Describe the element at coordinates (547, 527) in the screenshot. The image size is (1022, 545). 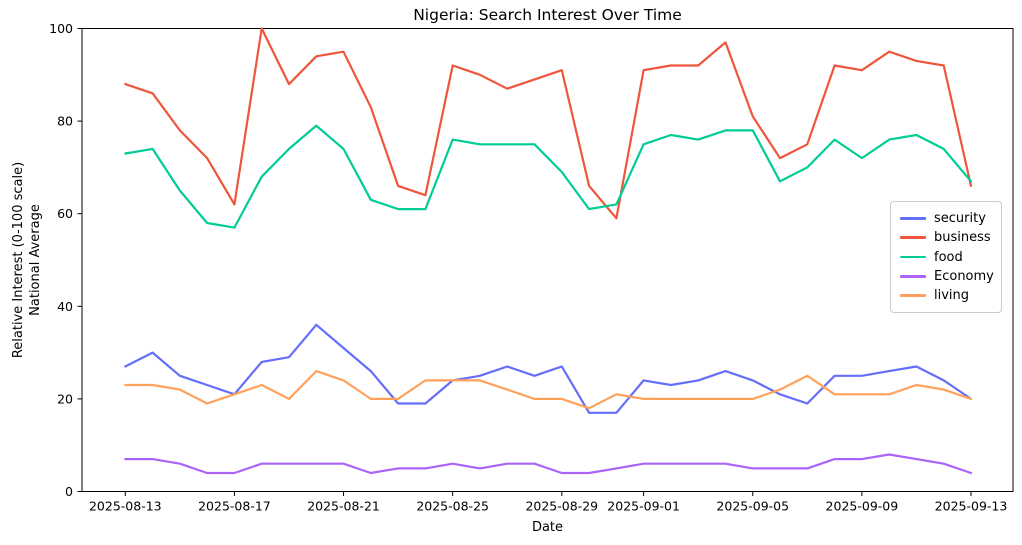
I see `x-axis-label: Date` at that location.